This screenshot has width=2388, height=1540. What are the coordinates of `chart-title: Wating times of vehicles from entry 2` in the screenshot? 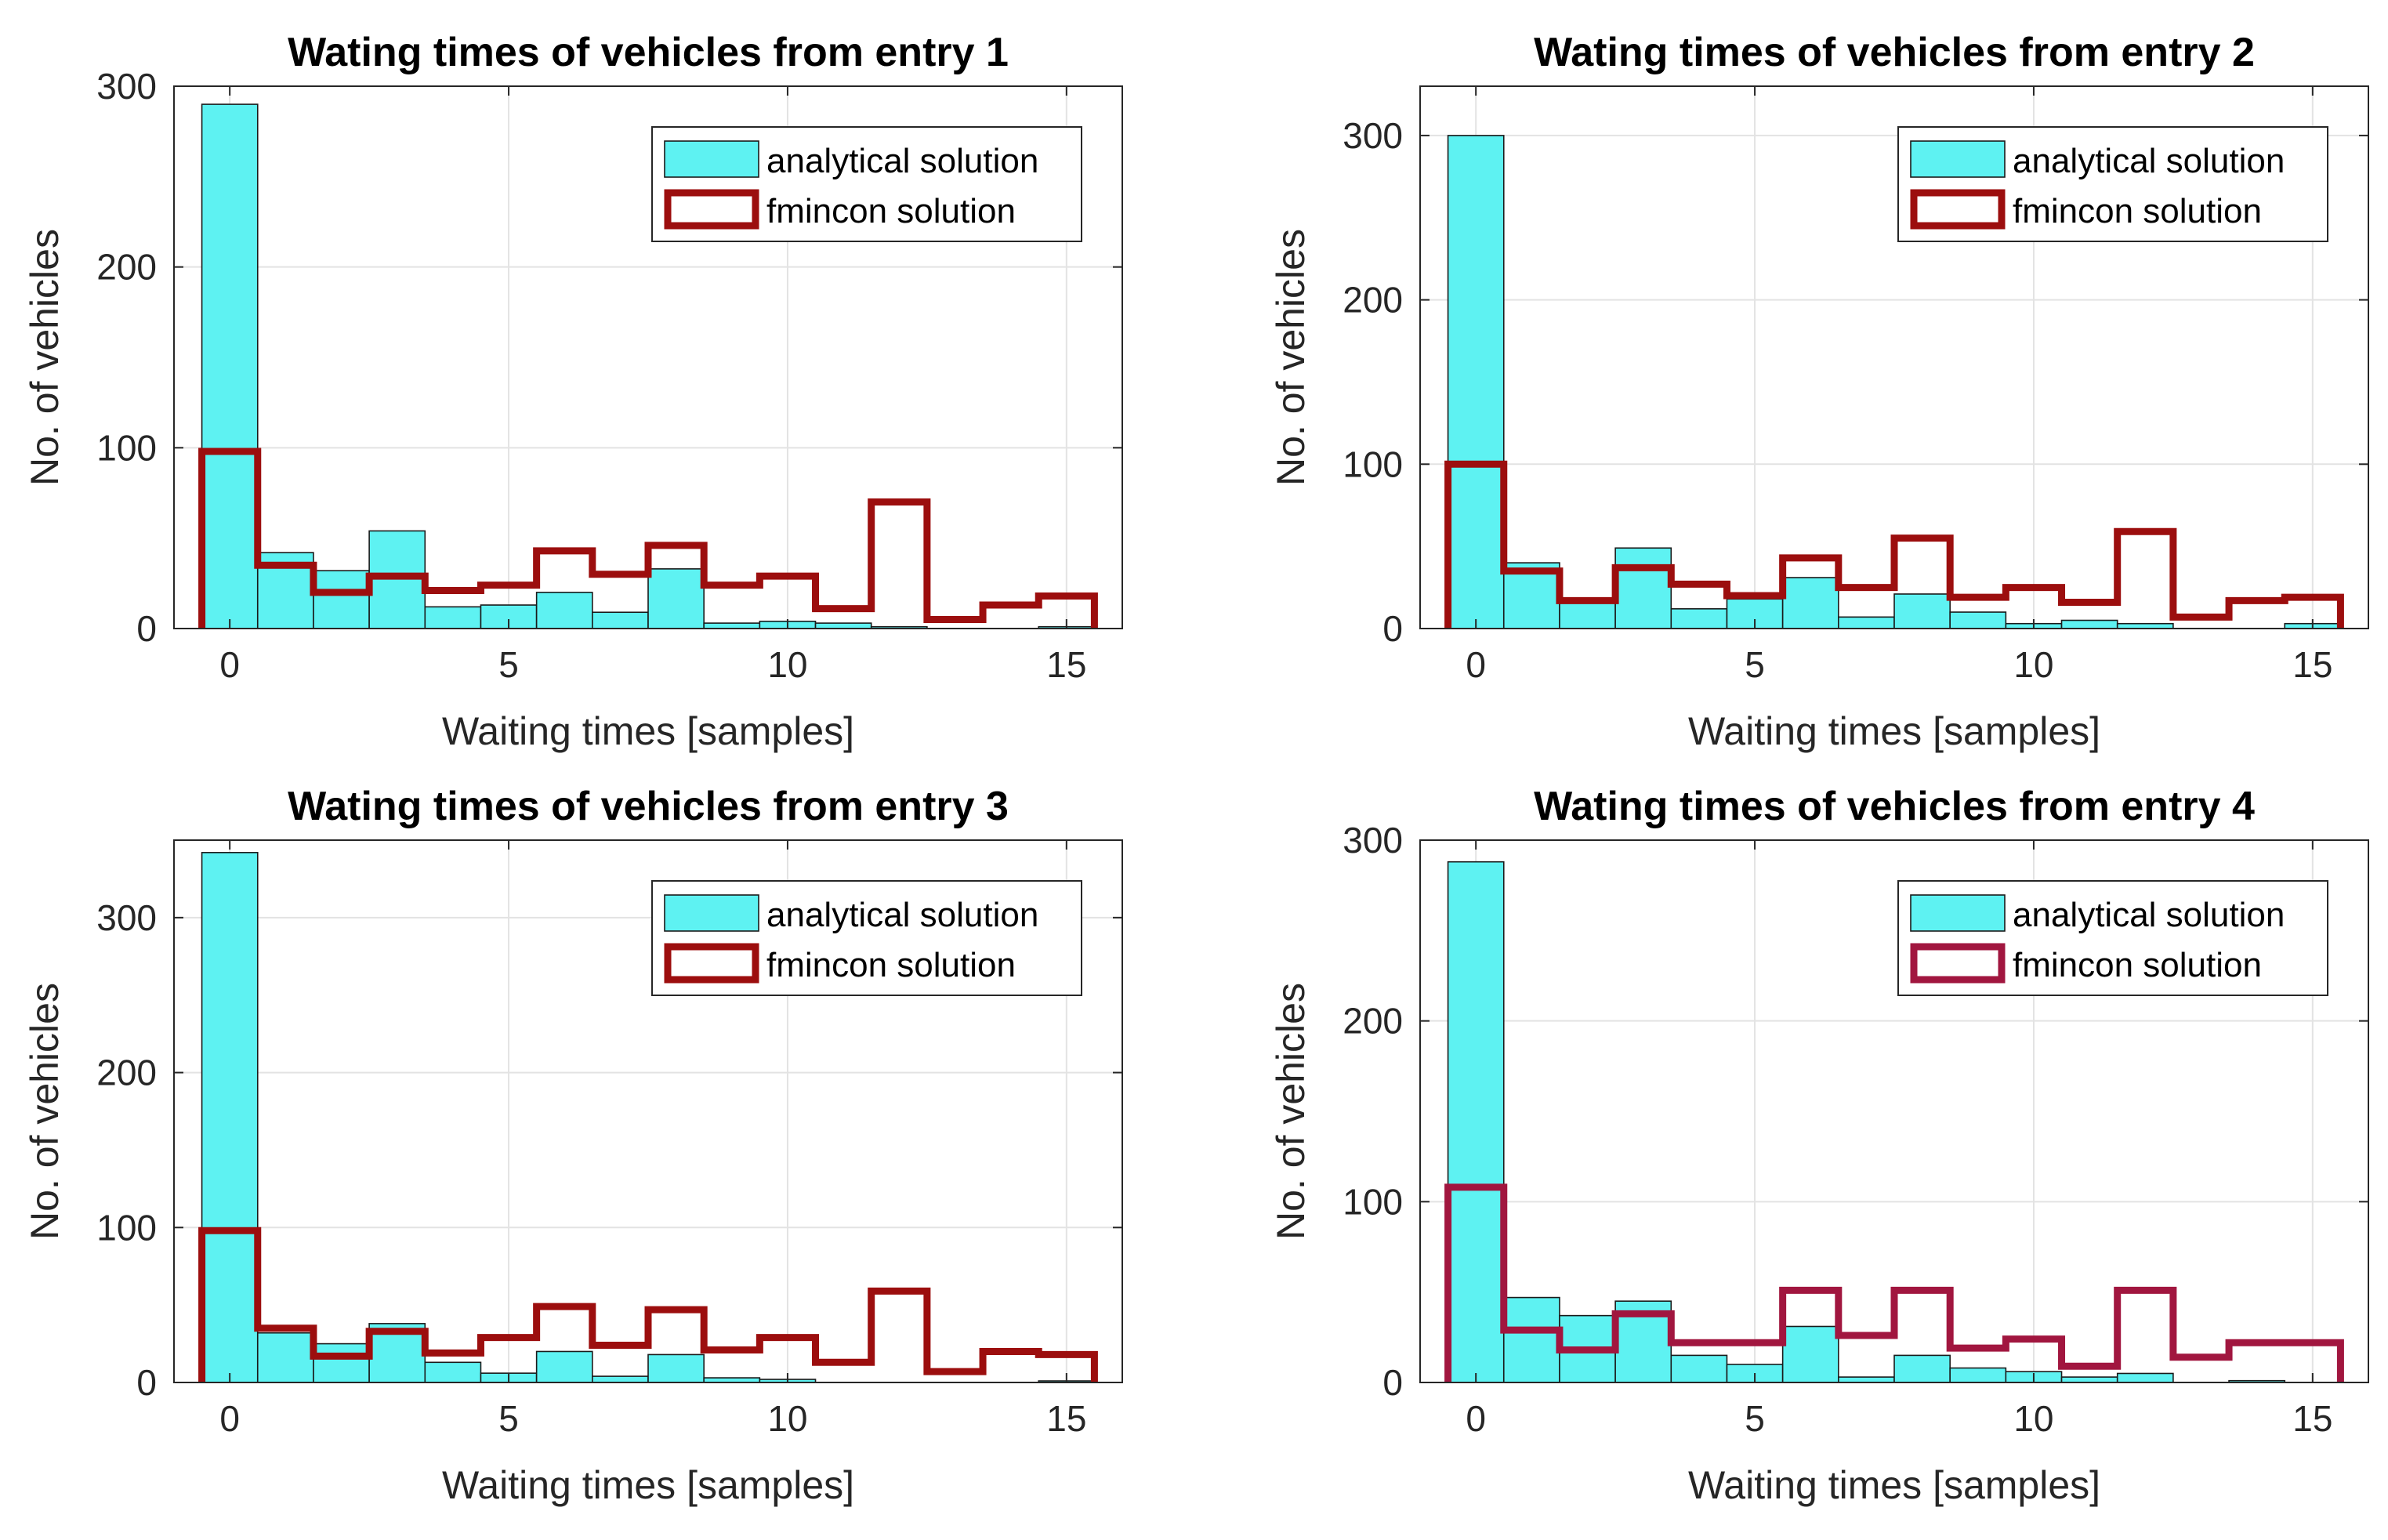 It's located at (1894, 52).